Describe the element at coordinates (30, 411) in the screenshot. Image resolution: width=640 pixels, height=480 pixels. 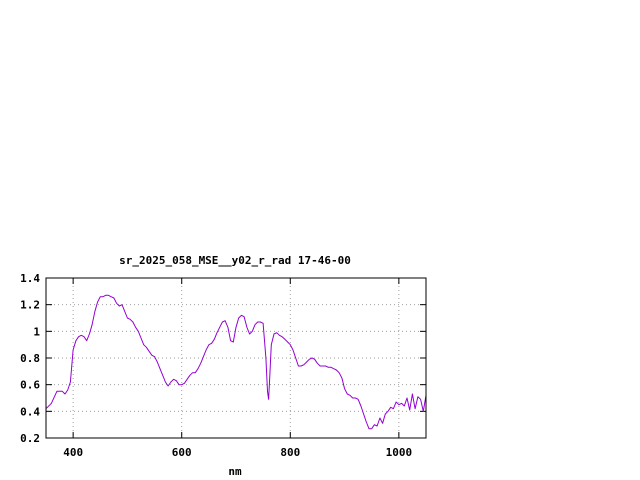
I see `y-tick-label: 0.4` at that location.